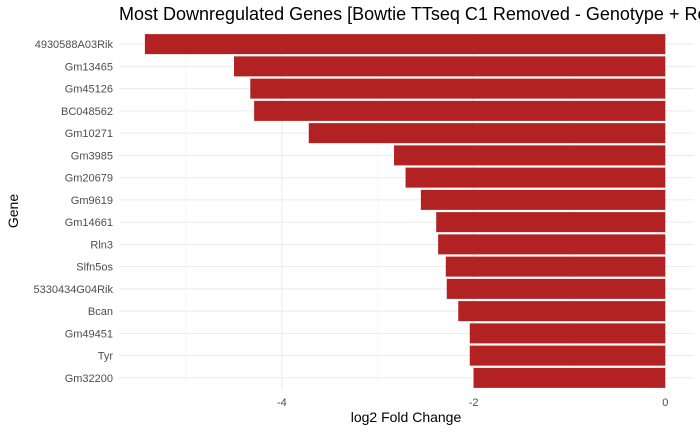  I want to click on bar-Tyr, so click(567, 355).